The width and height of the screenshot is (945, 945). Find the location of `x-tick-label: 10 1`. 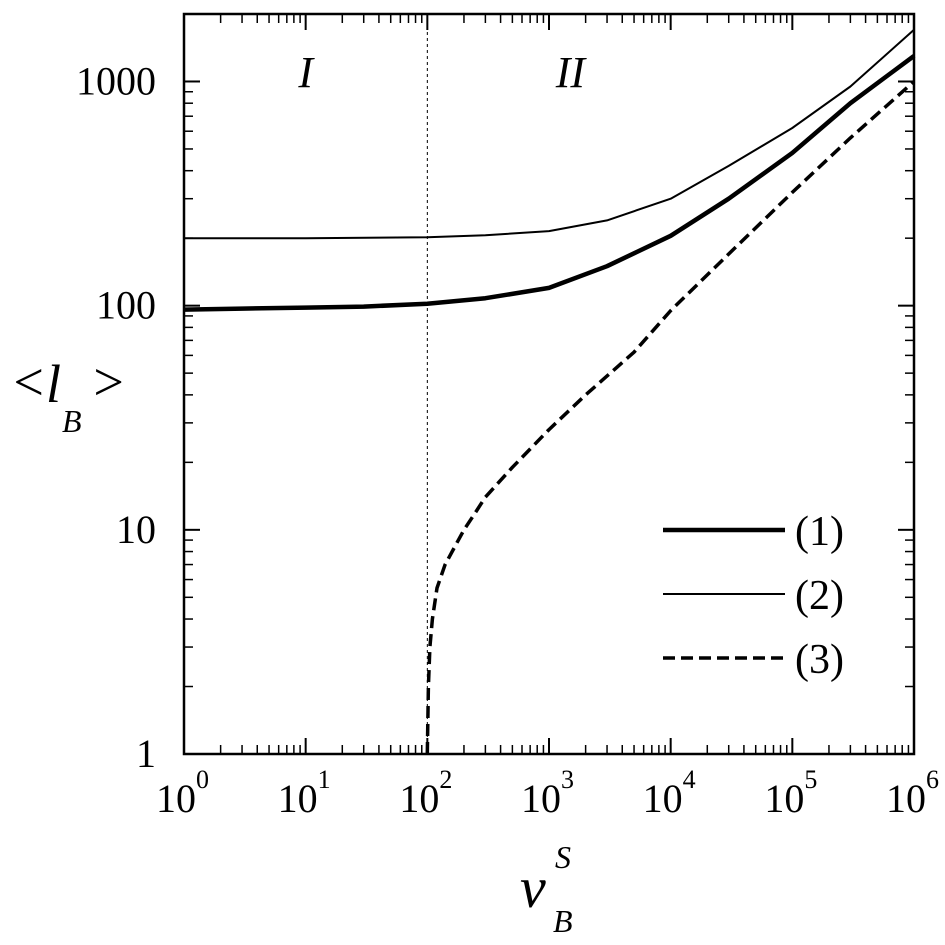

x-tick-label: 10 1 is located at coordinates (304, 793).